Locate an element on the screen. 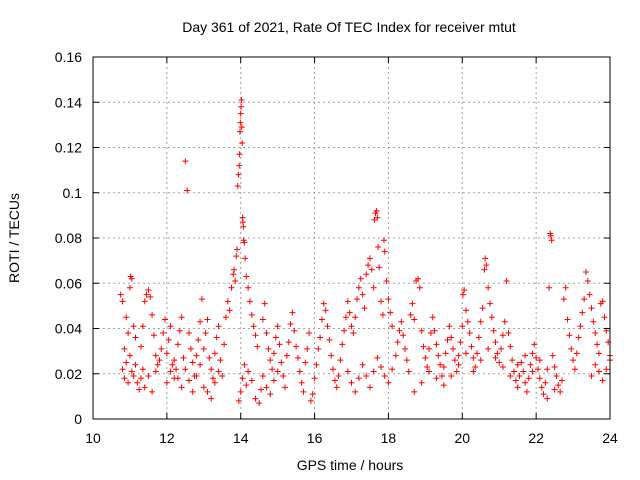 This screenshot has width=640, height=480. y-tick-label: 0.1 is located at coordinates (73, 193).